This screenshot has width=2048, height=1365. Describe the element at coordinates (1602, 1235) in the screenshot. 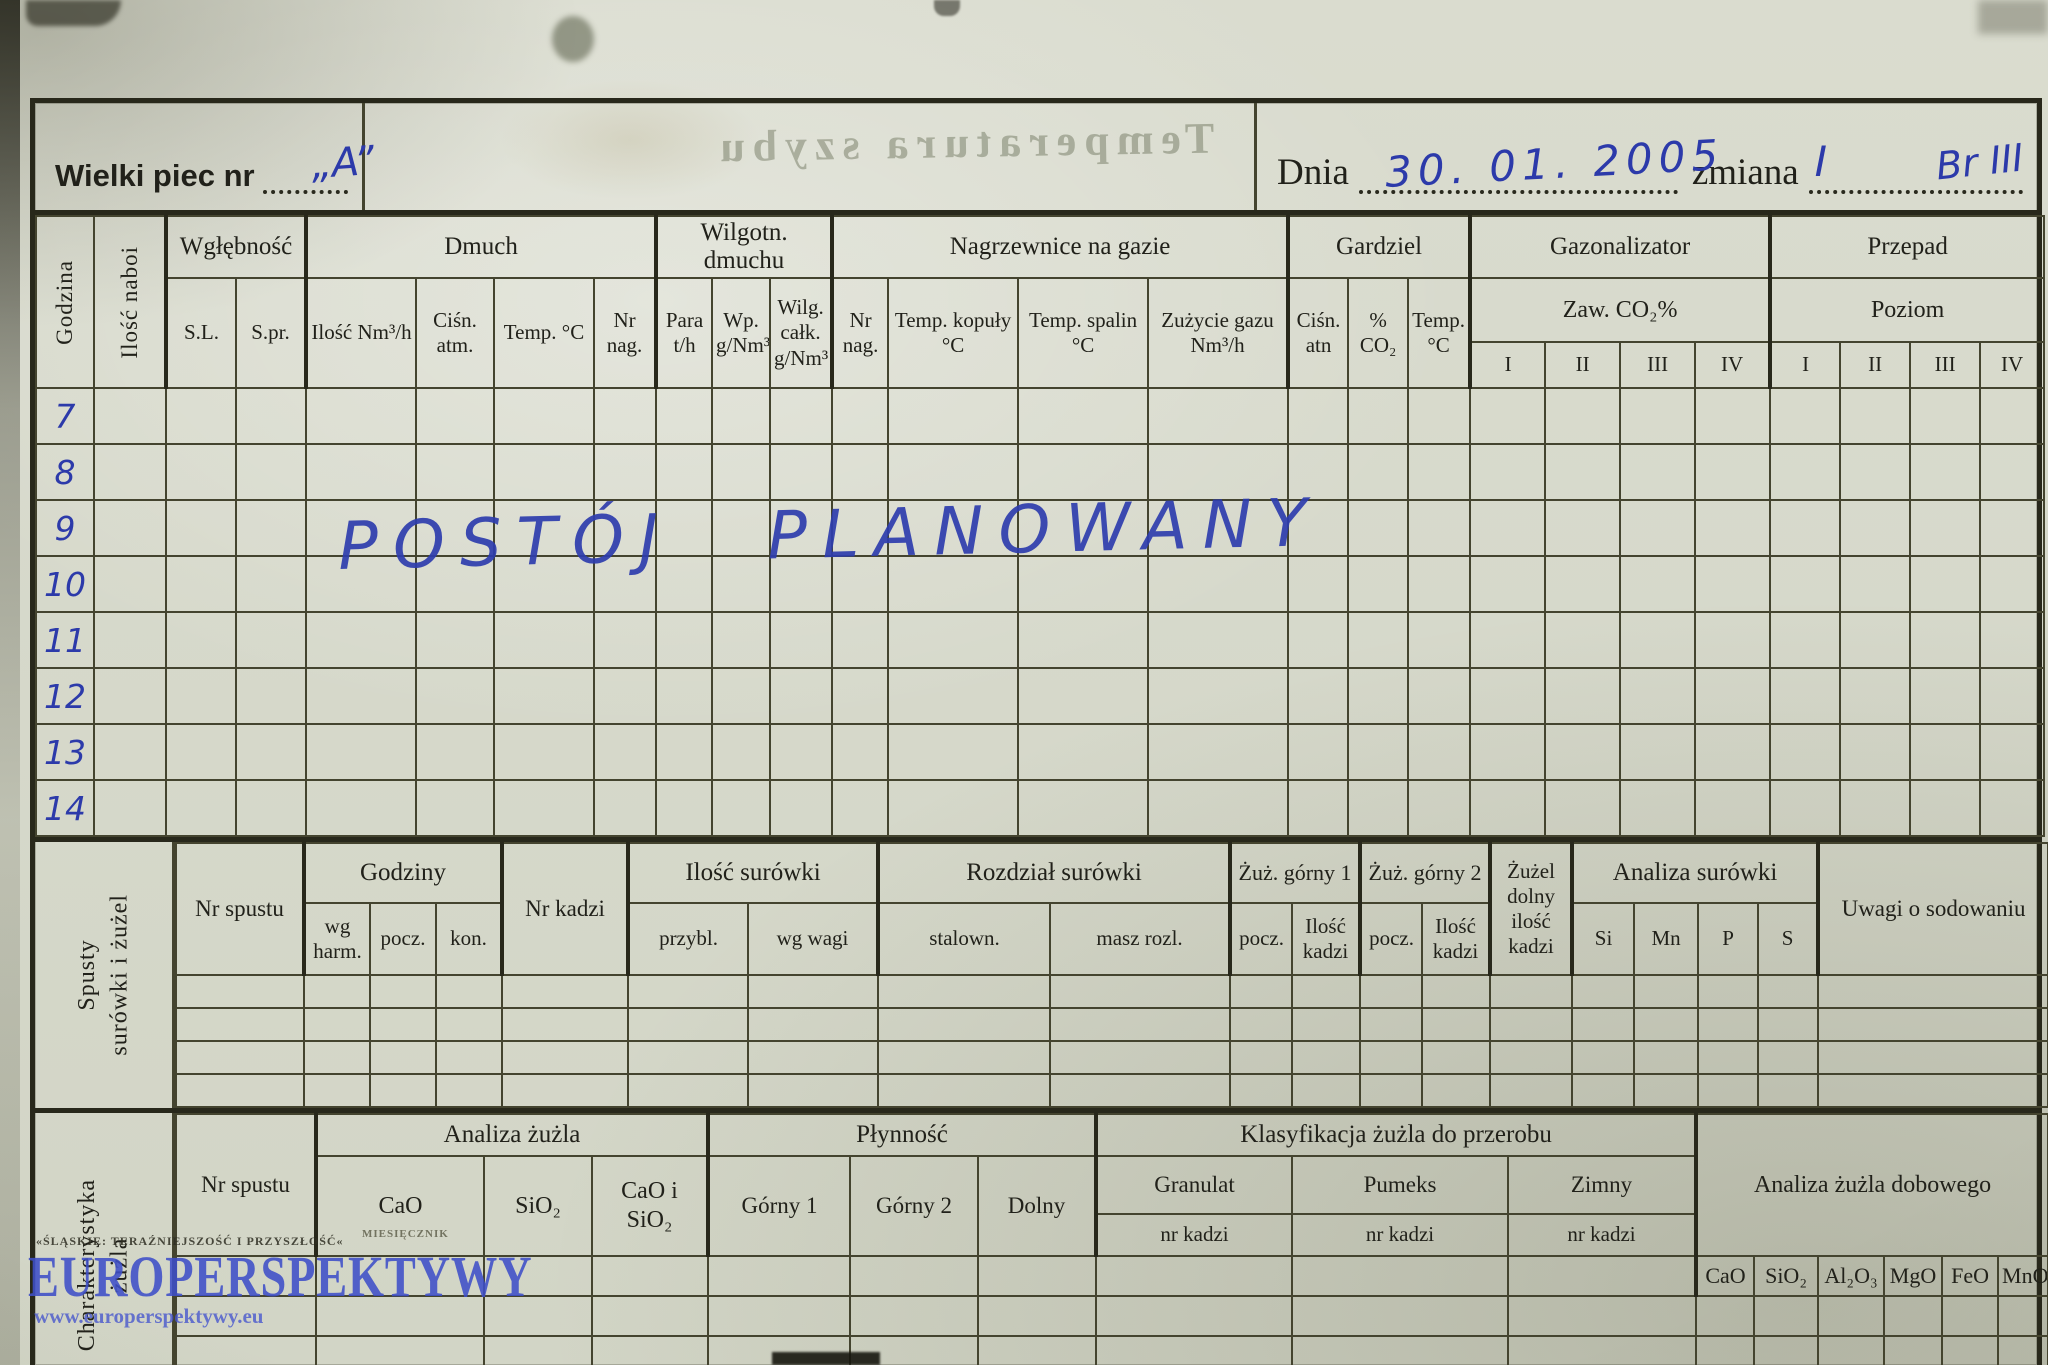

I see `column-header-zimny-nr-kadzi: nr kadzi` at that location.